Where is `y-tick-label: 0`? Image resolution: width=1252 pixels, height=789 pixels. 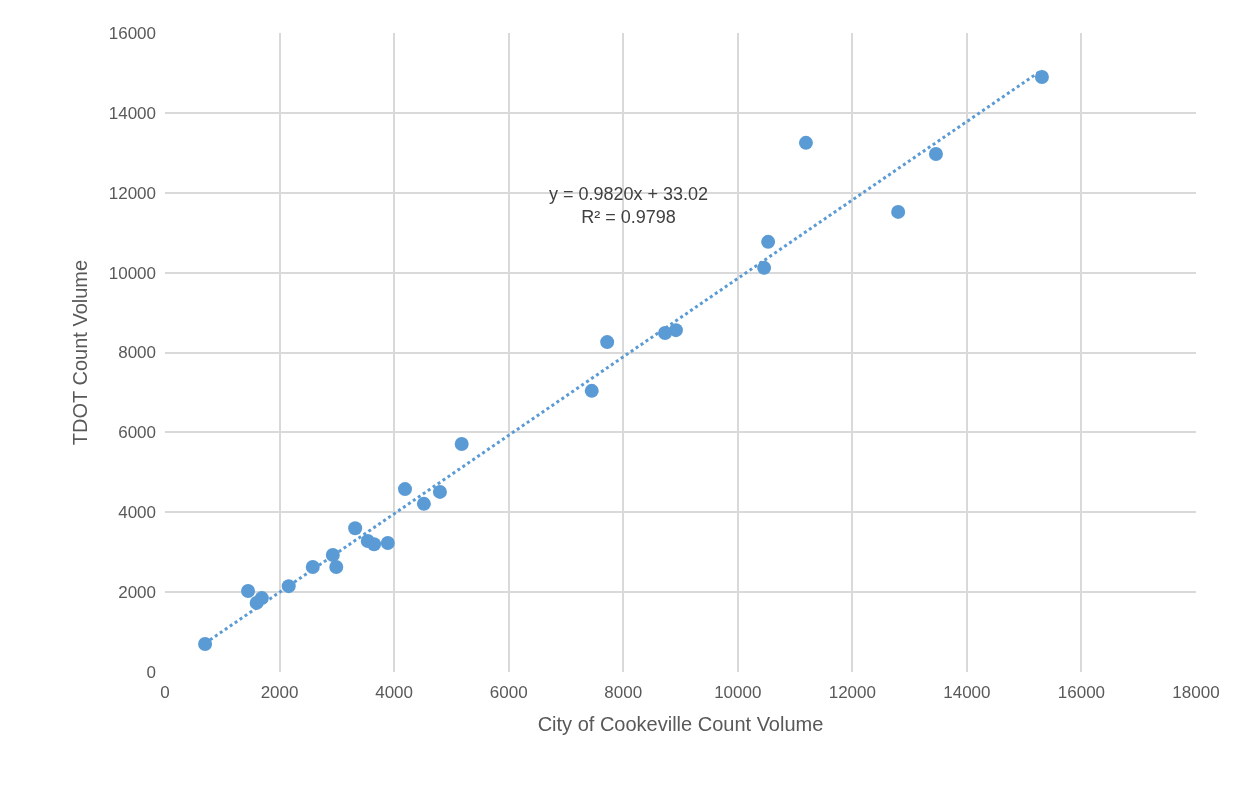 y-tick-label: 0 is located at coordinates (151, 672).